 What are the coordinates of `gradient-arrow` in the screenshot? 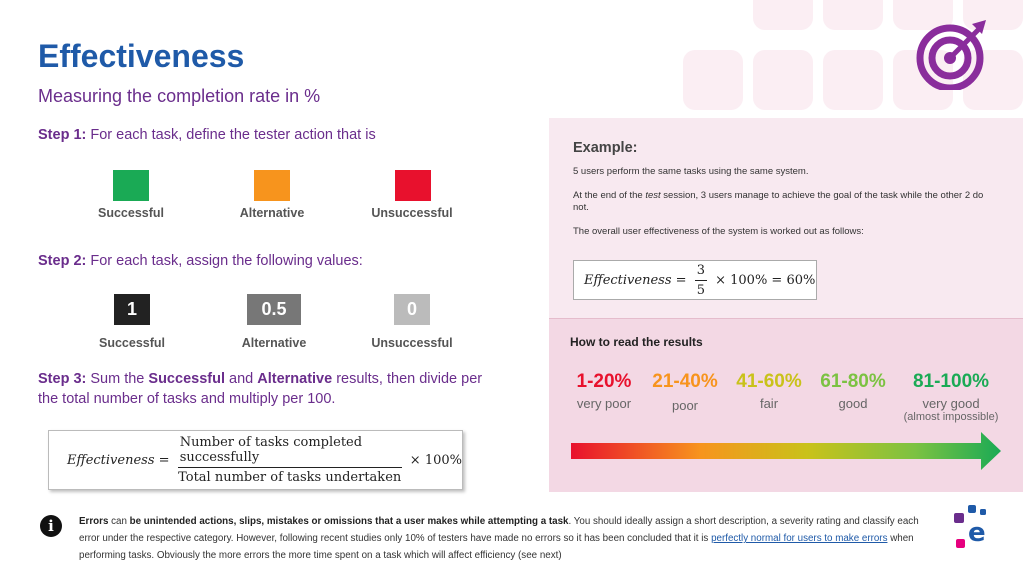 It's located at (786, 451).